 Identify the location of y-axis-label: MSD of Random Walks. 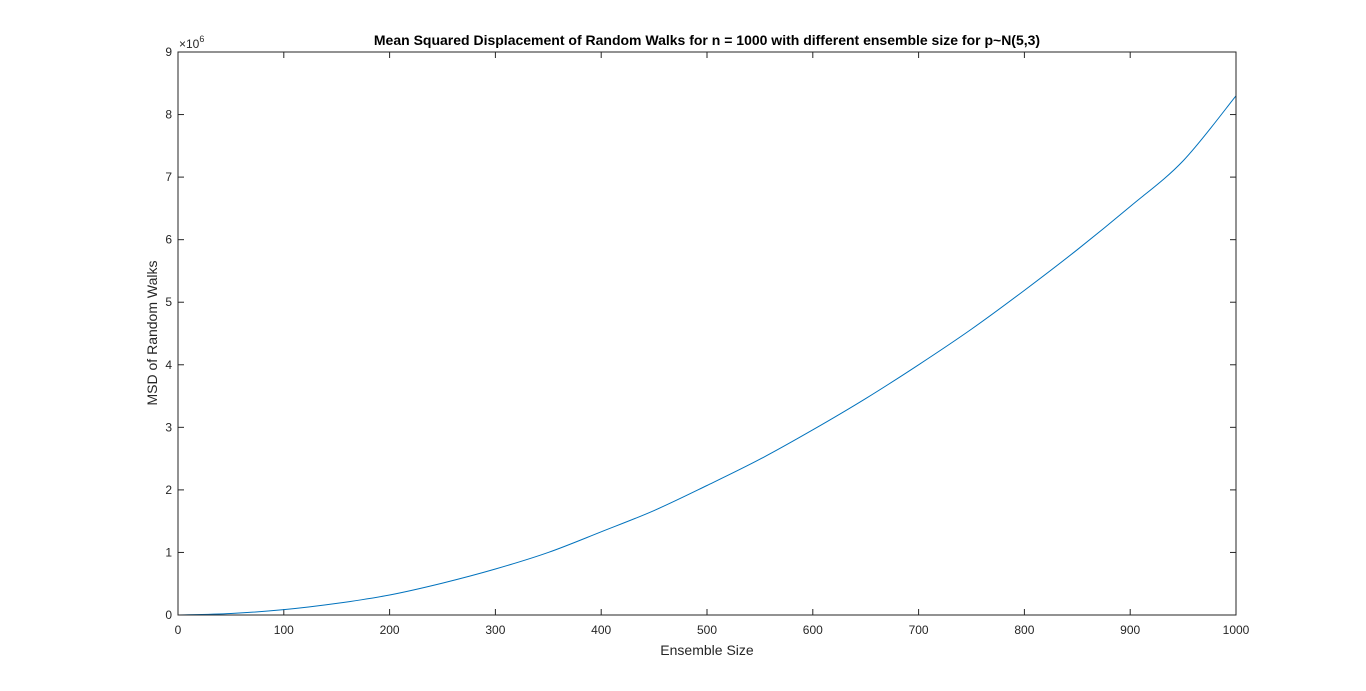
(152, 333).